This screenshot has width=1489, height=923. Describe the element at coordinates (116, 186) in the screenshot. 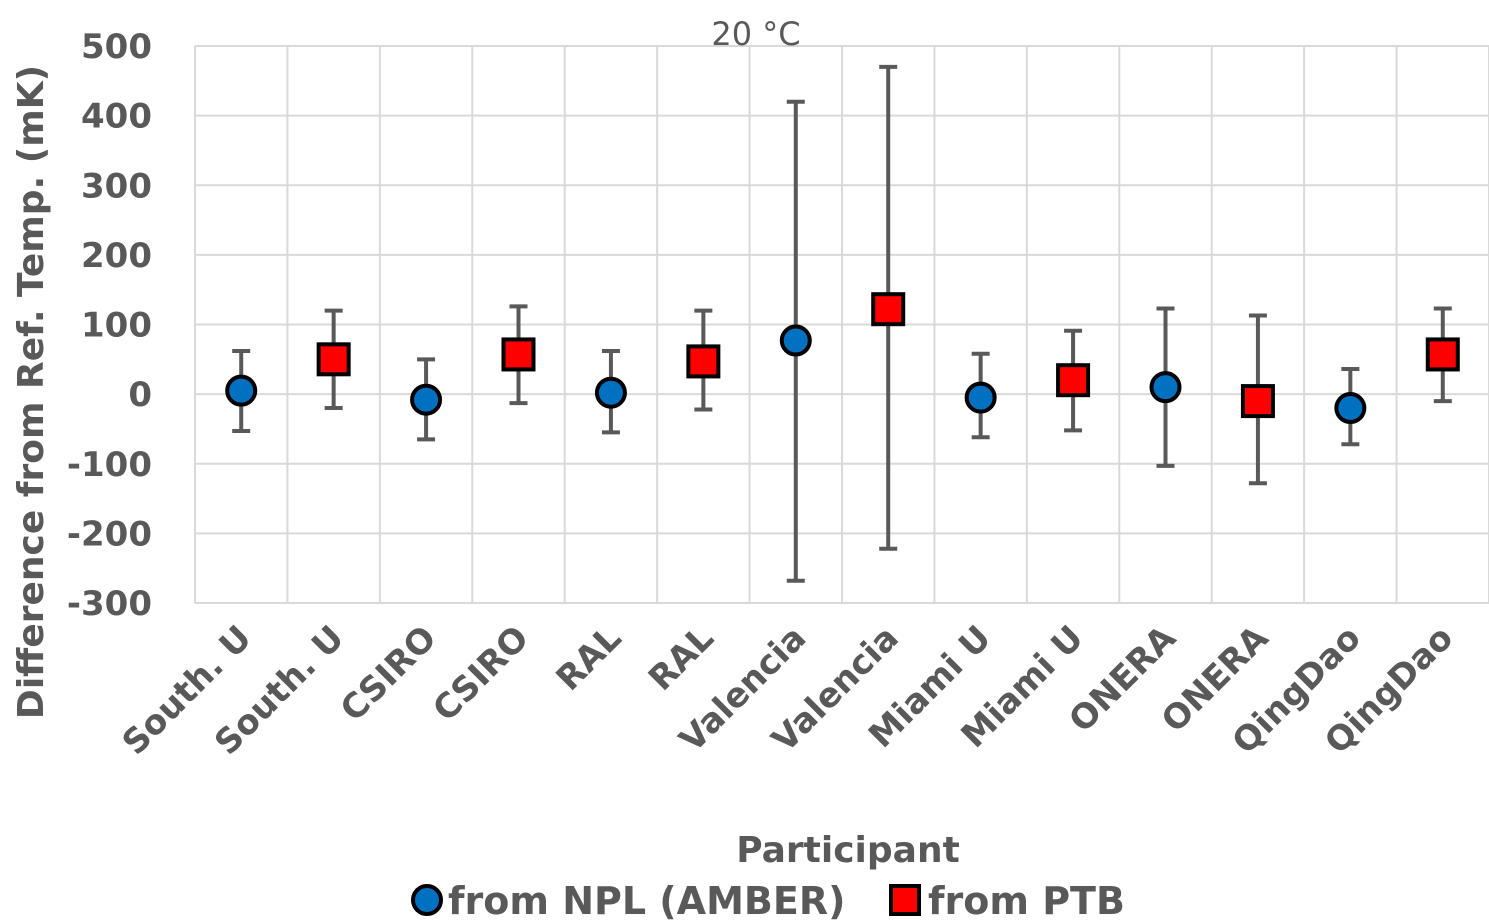

I see `y-tick-label: 300` at that location.